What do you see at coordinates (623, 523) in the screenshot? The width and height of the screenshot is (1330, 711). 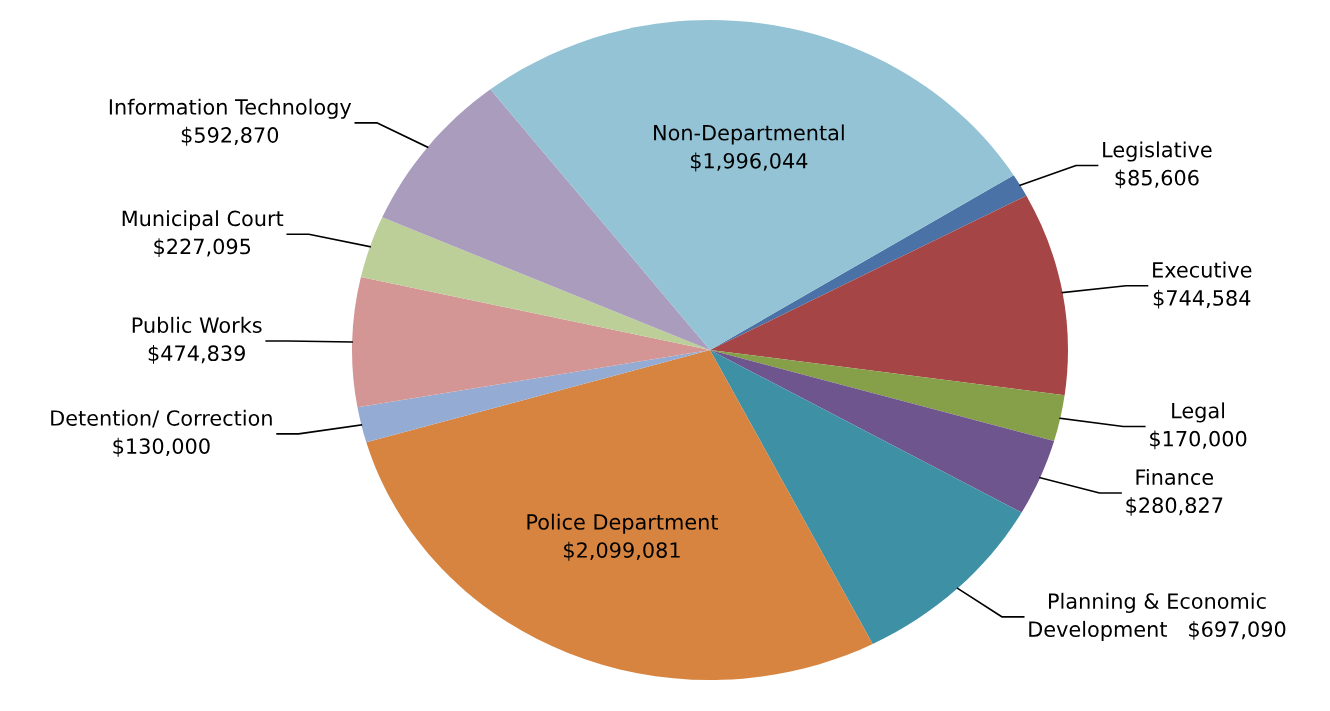 I see `slice-label: Police Department` at bounding box center [623, 523].